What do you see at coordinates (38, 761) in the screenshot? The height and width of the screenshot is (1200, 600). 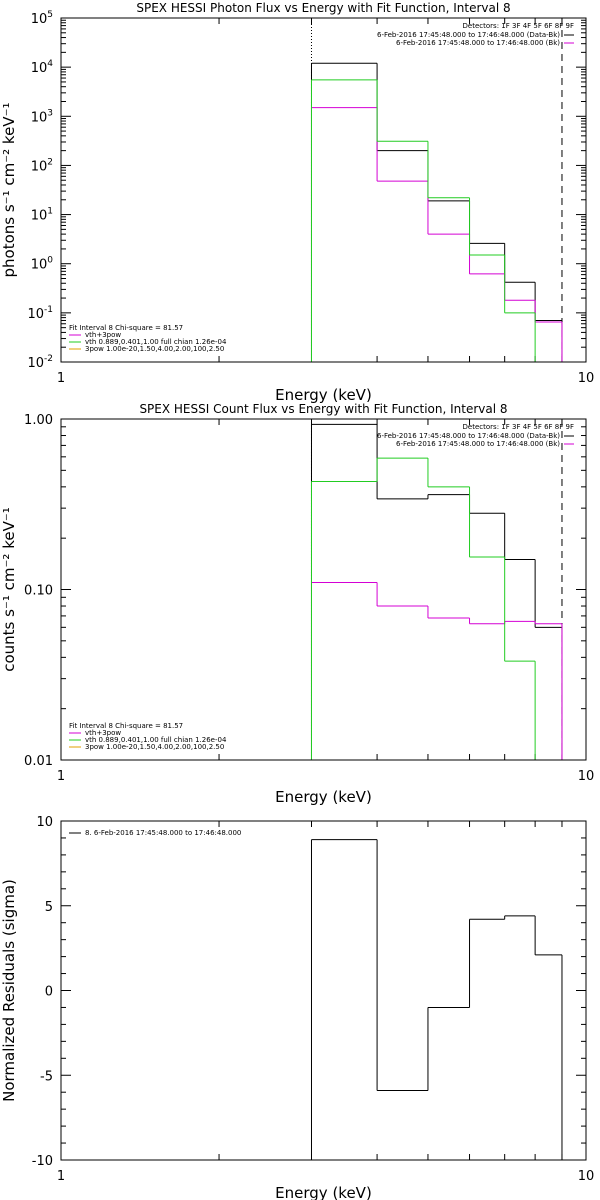 I see `y-tick-label: 0.01` at bounding box center [38, 761].